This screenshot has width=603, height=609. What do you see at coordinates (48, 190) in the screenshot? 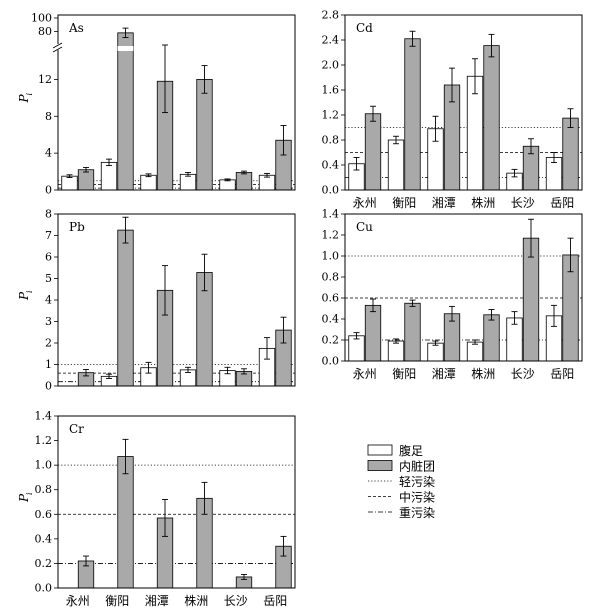
I see `y-tick-label: 0` at bounding box center [48, 190].